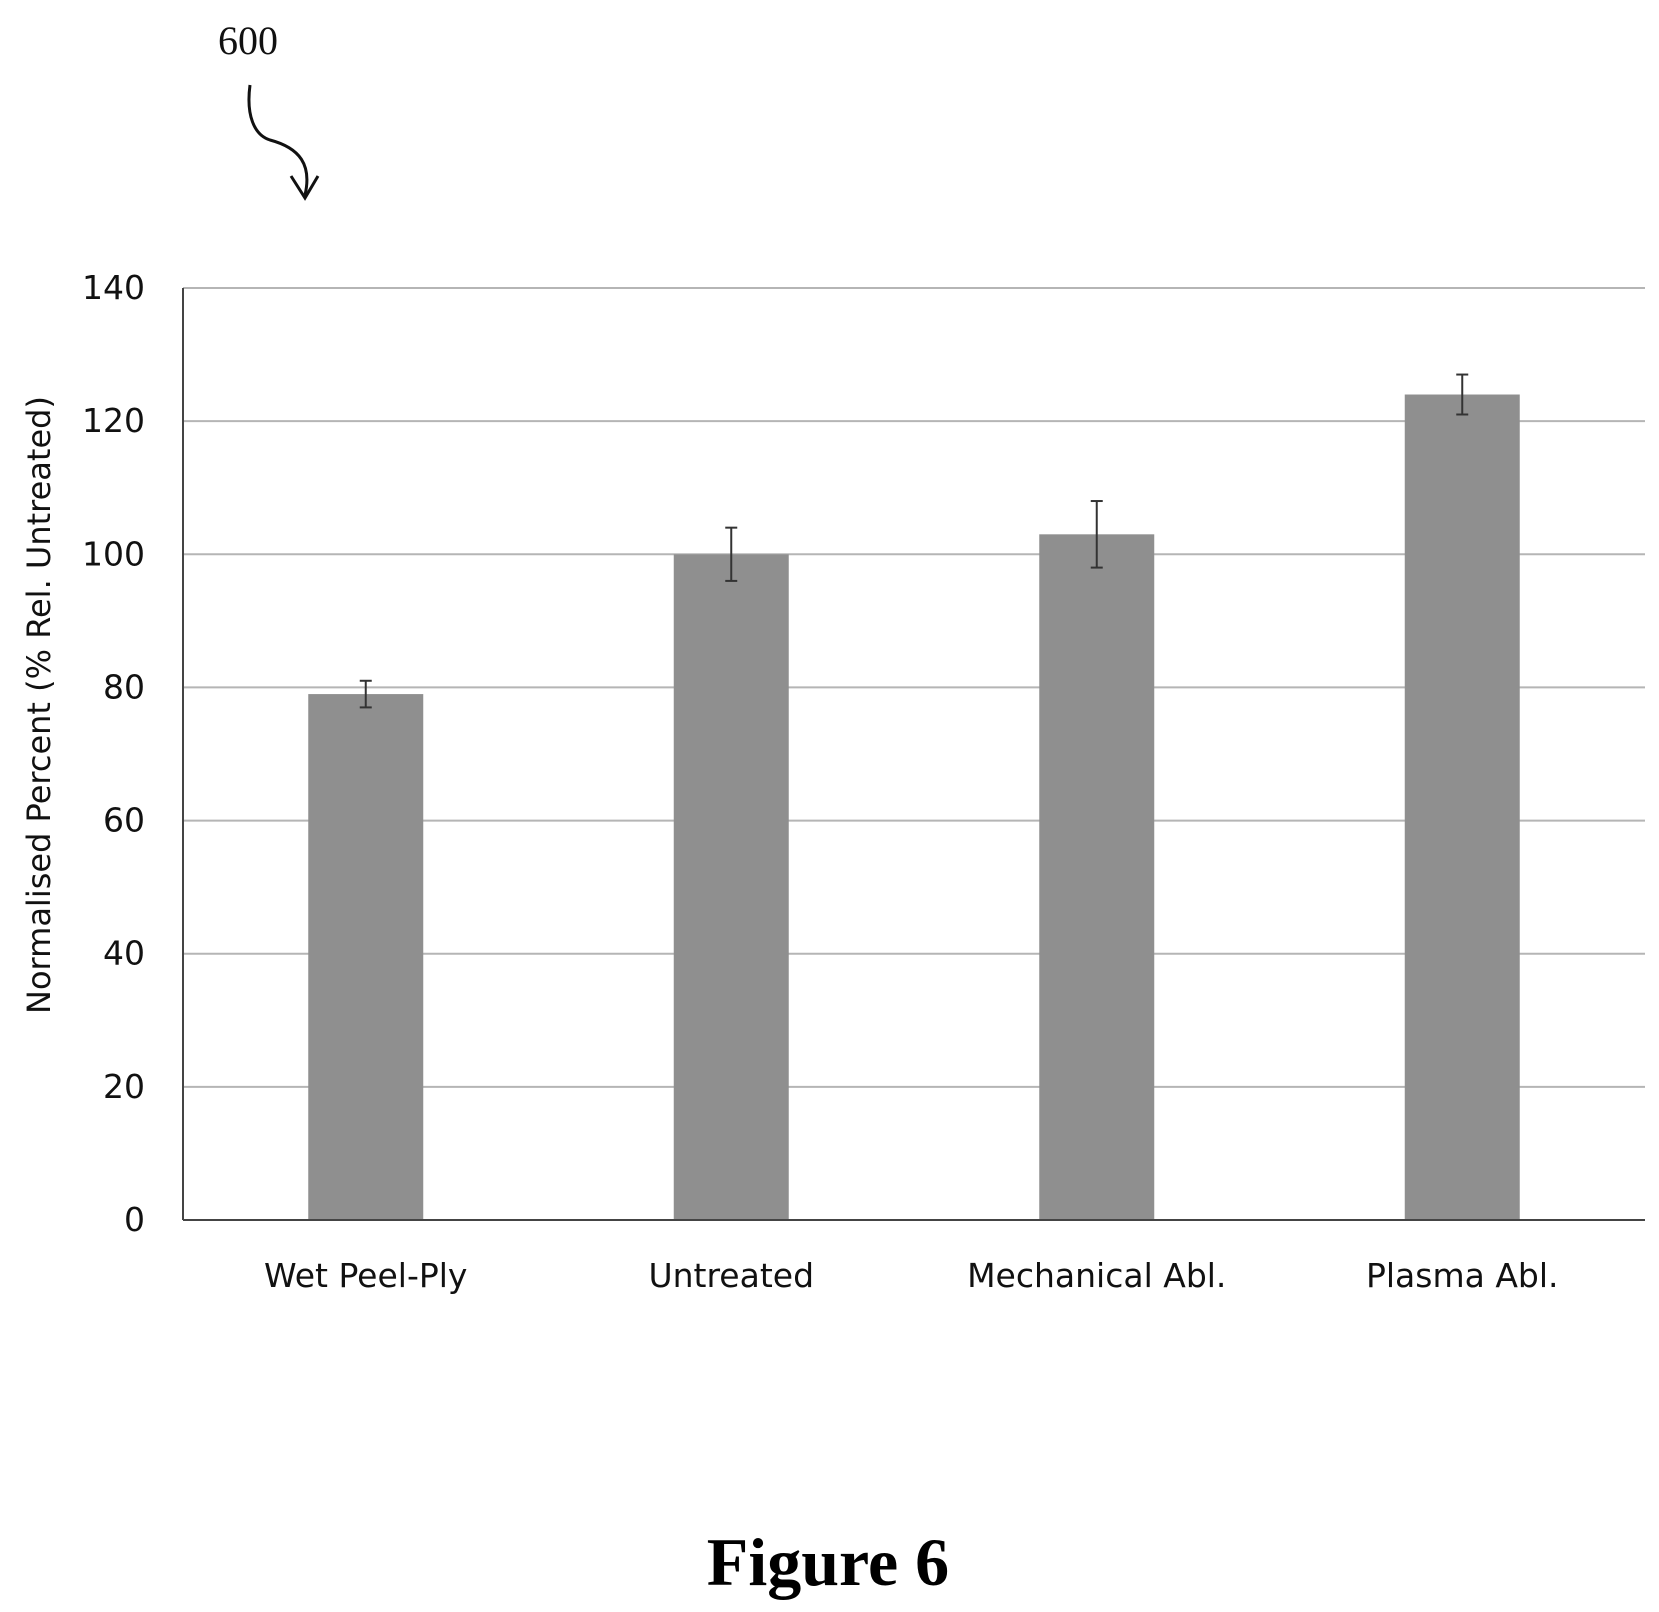  What do you see at coordinates (914, 541) in the screenshot?
I see `error-bars` at bounding box center [914, 541].